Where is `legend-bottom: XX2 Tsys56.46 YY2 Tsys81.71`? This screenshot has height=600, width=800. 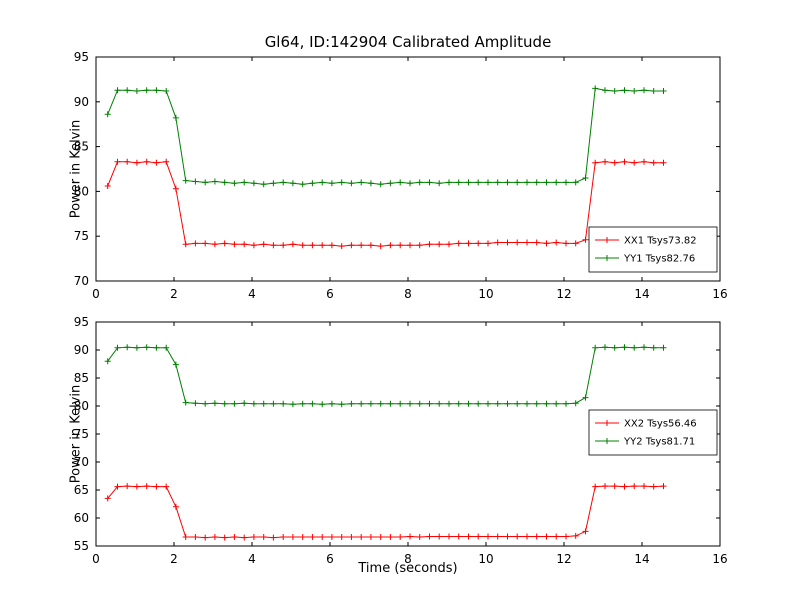 legend-bottom: XX2 Tsys56.46 YY2 Tsys81.71 is located at coordinates (653, 432).